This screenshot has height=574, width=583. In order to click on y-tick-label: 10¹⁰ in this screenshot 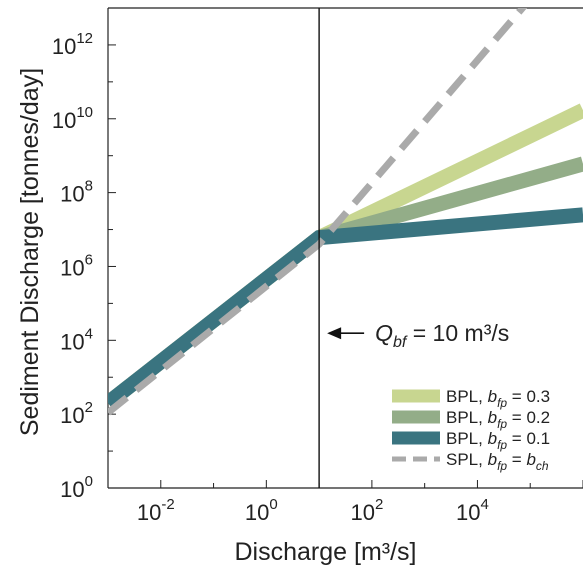, I will do `click(72, 118)`.